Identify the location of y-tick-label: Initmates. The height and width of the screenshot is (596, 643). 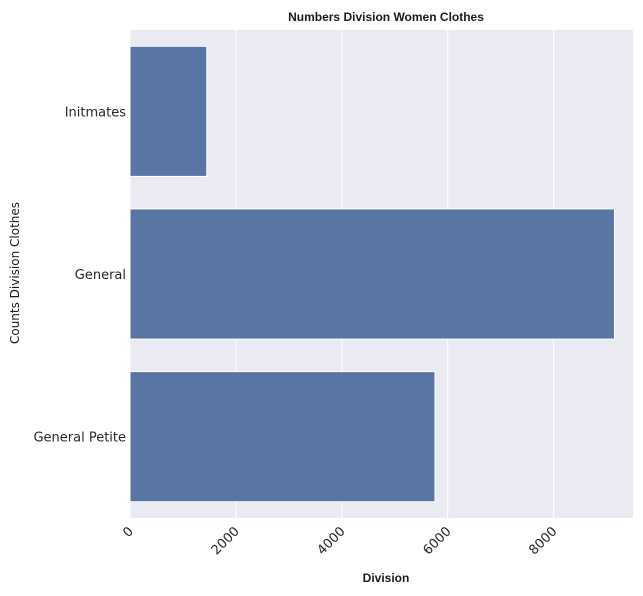
(96, 112).